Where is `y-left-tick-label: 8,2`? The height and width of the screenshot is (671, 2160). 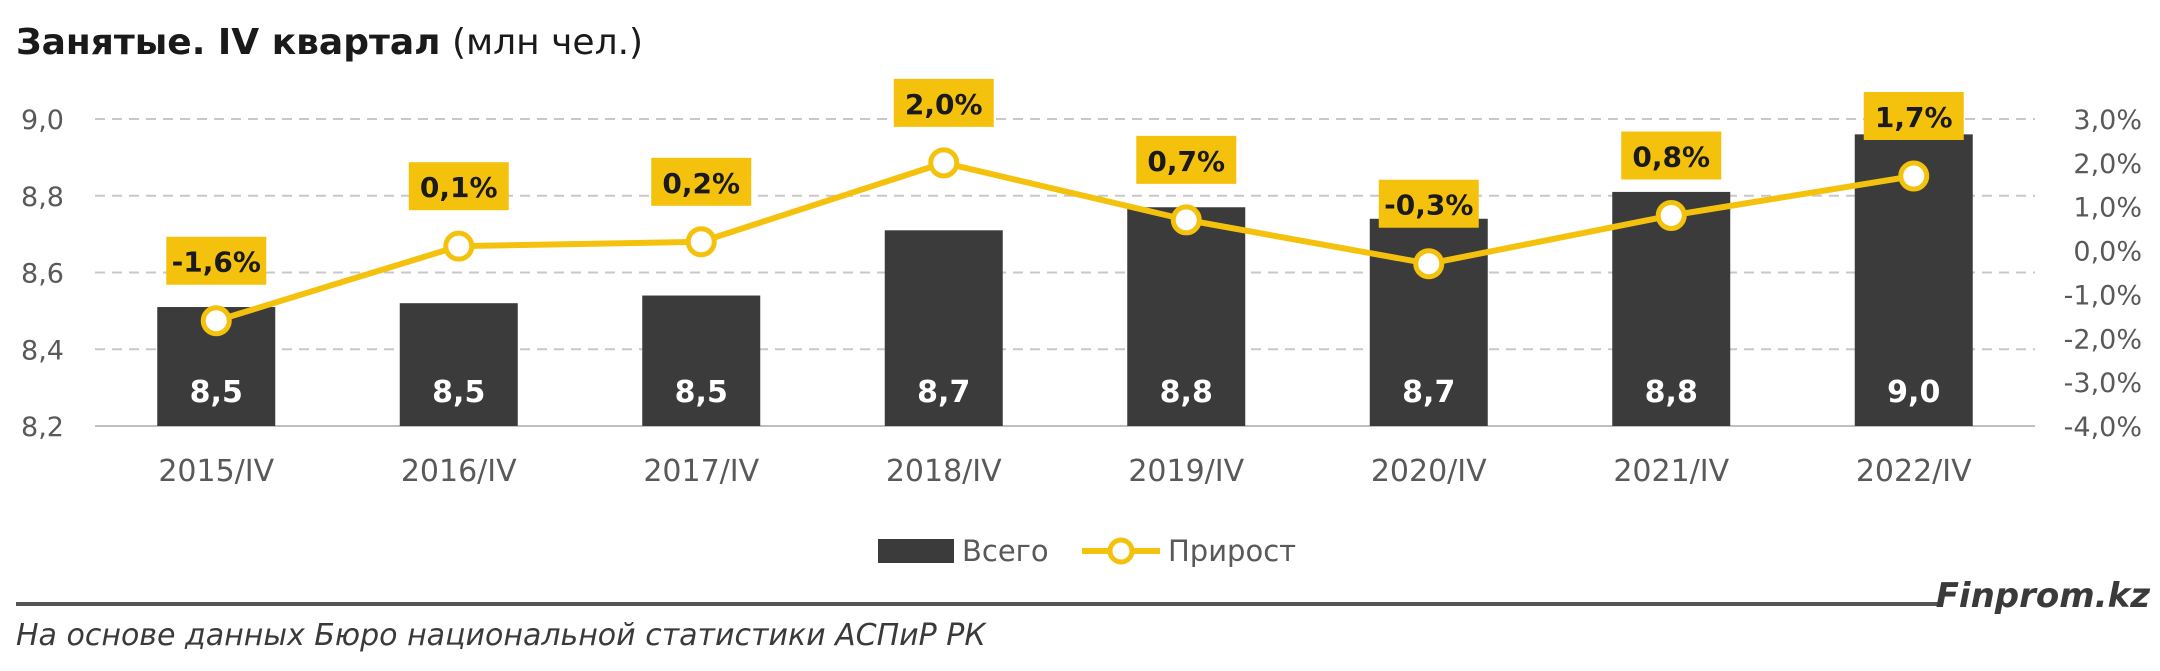 y-left-tick-label: 8,2 is located at coordinates (42, 427).